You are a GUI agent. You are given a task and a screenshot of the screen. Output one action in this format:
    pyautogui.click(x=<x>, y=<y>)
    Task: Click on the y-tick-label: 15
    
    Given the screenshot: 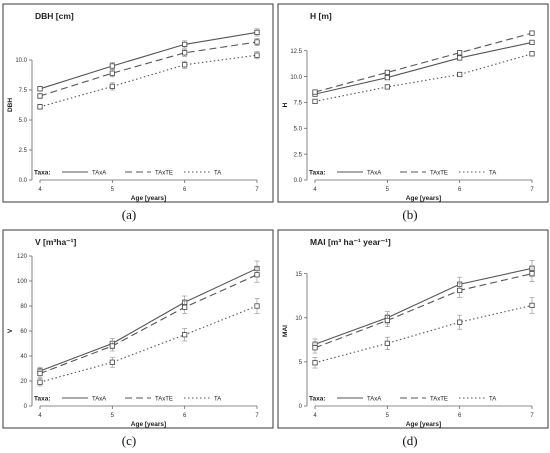 What is the action you would take?
    pyautogui.click(x=298, y=275)
    